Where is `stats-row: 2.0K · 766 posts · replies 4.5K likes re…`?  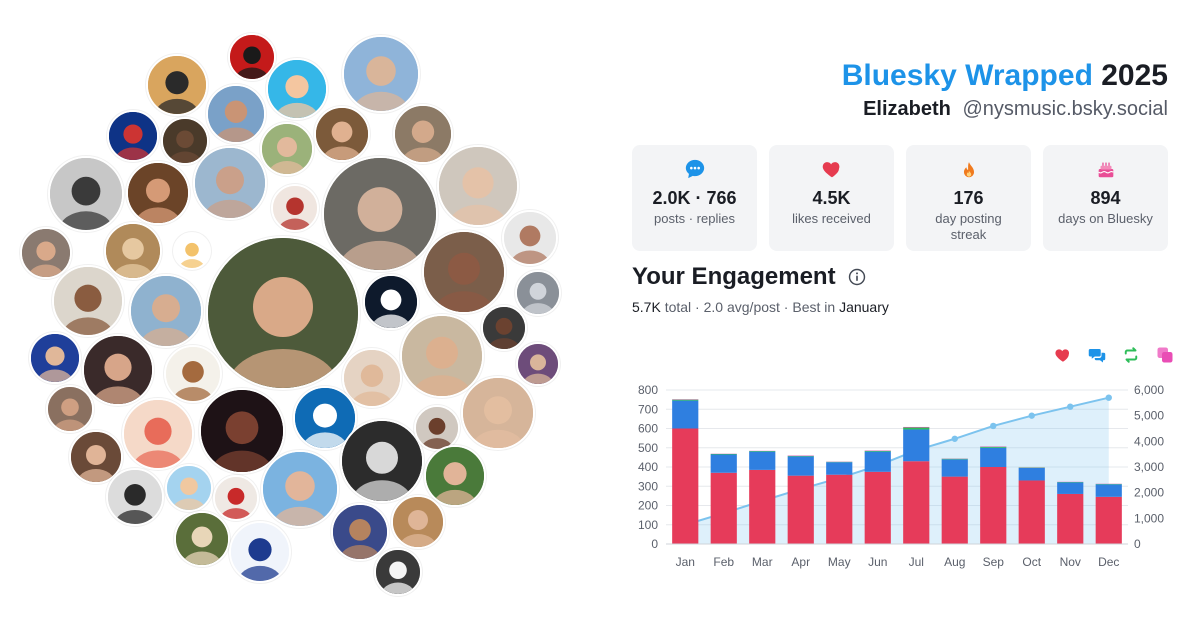 stats-row: 2.0K · 766 posts · replies 4.5K likes re… is located at coordinates (900, 198).